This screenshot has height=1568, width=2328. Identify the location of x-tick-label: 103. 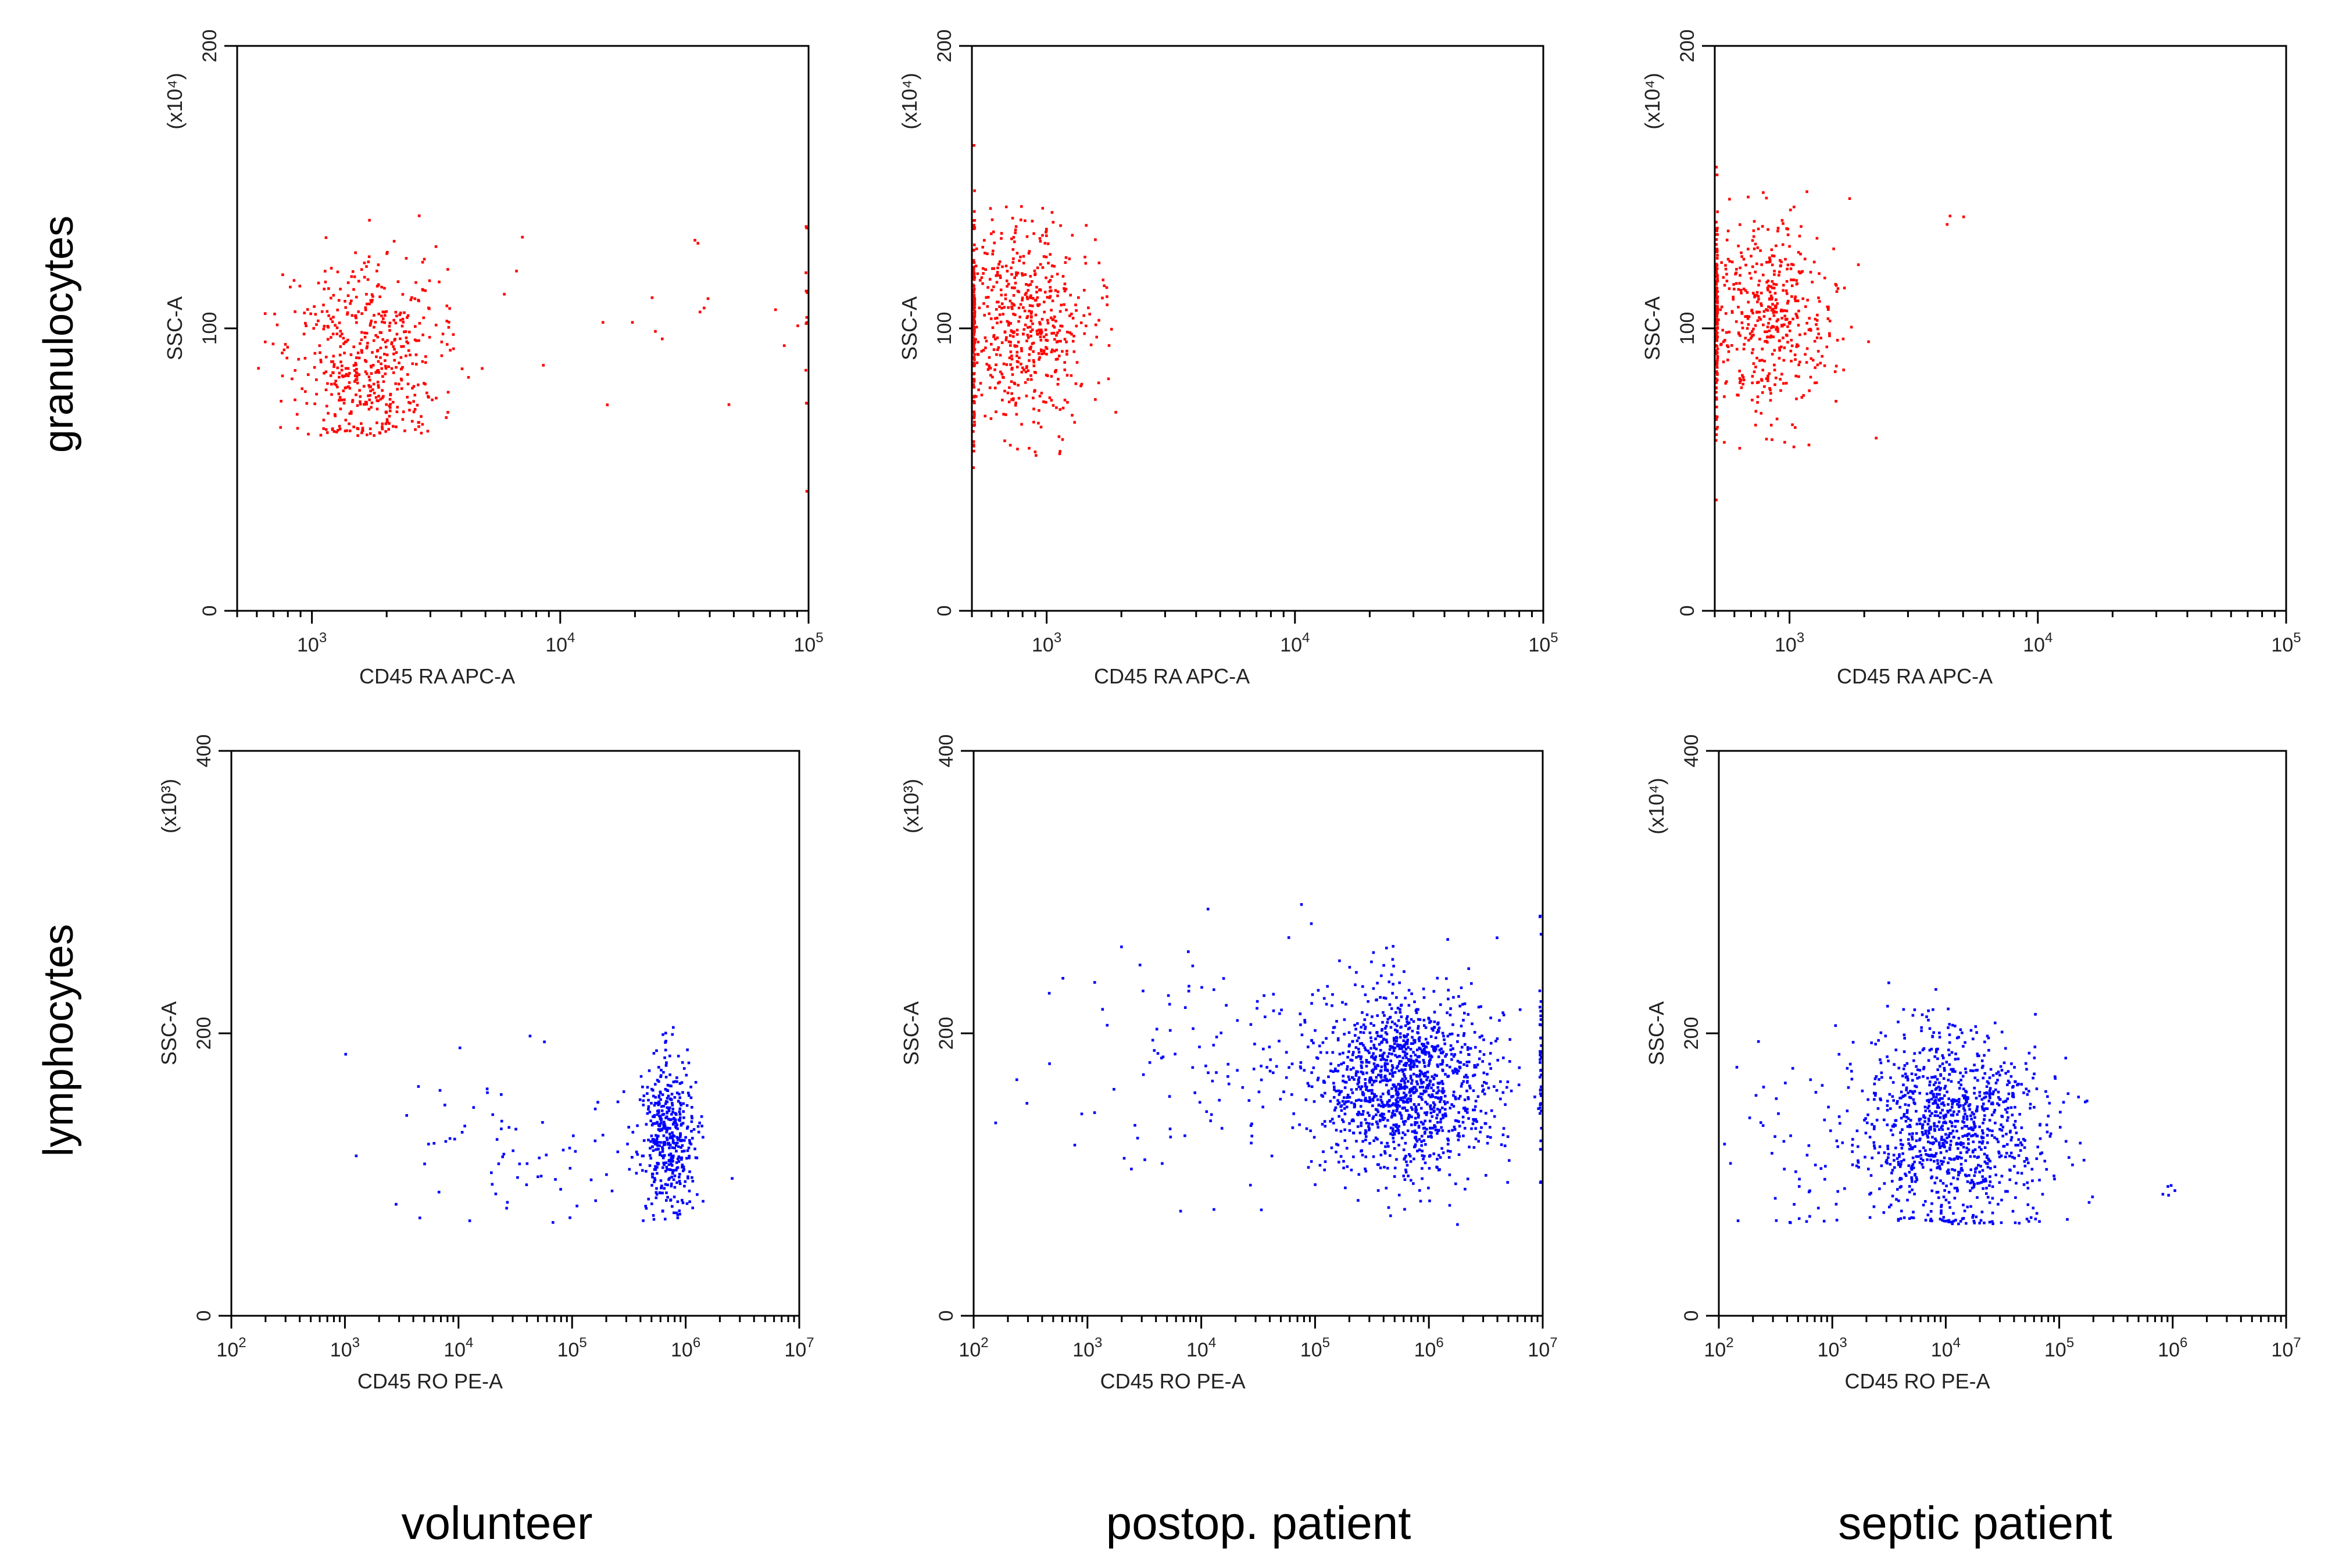
(1047, 643).